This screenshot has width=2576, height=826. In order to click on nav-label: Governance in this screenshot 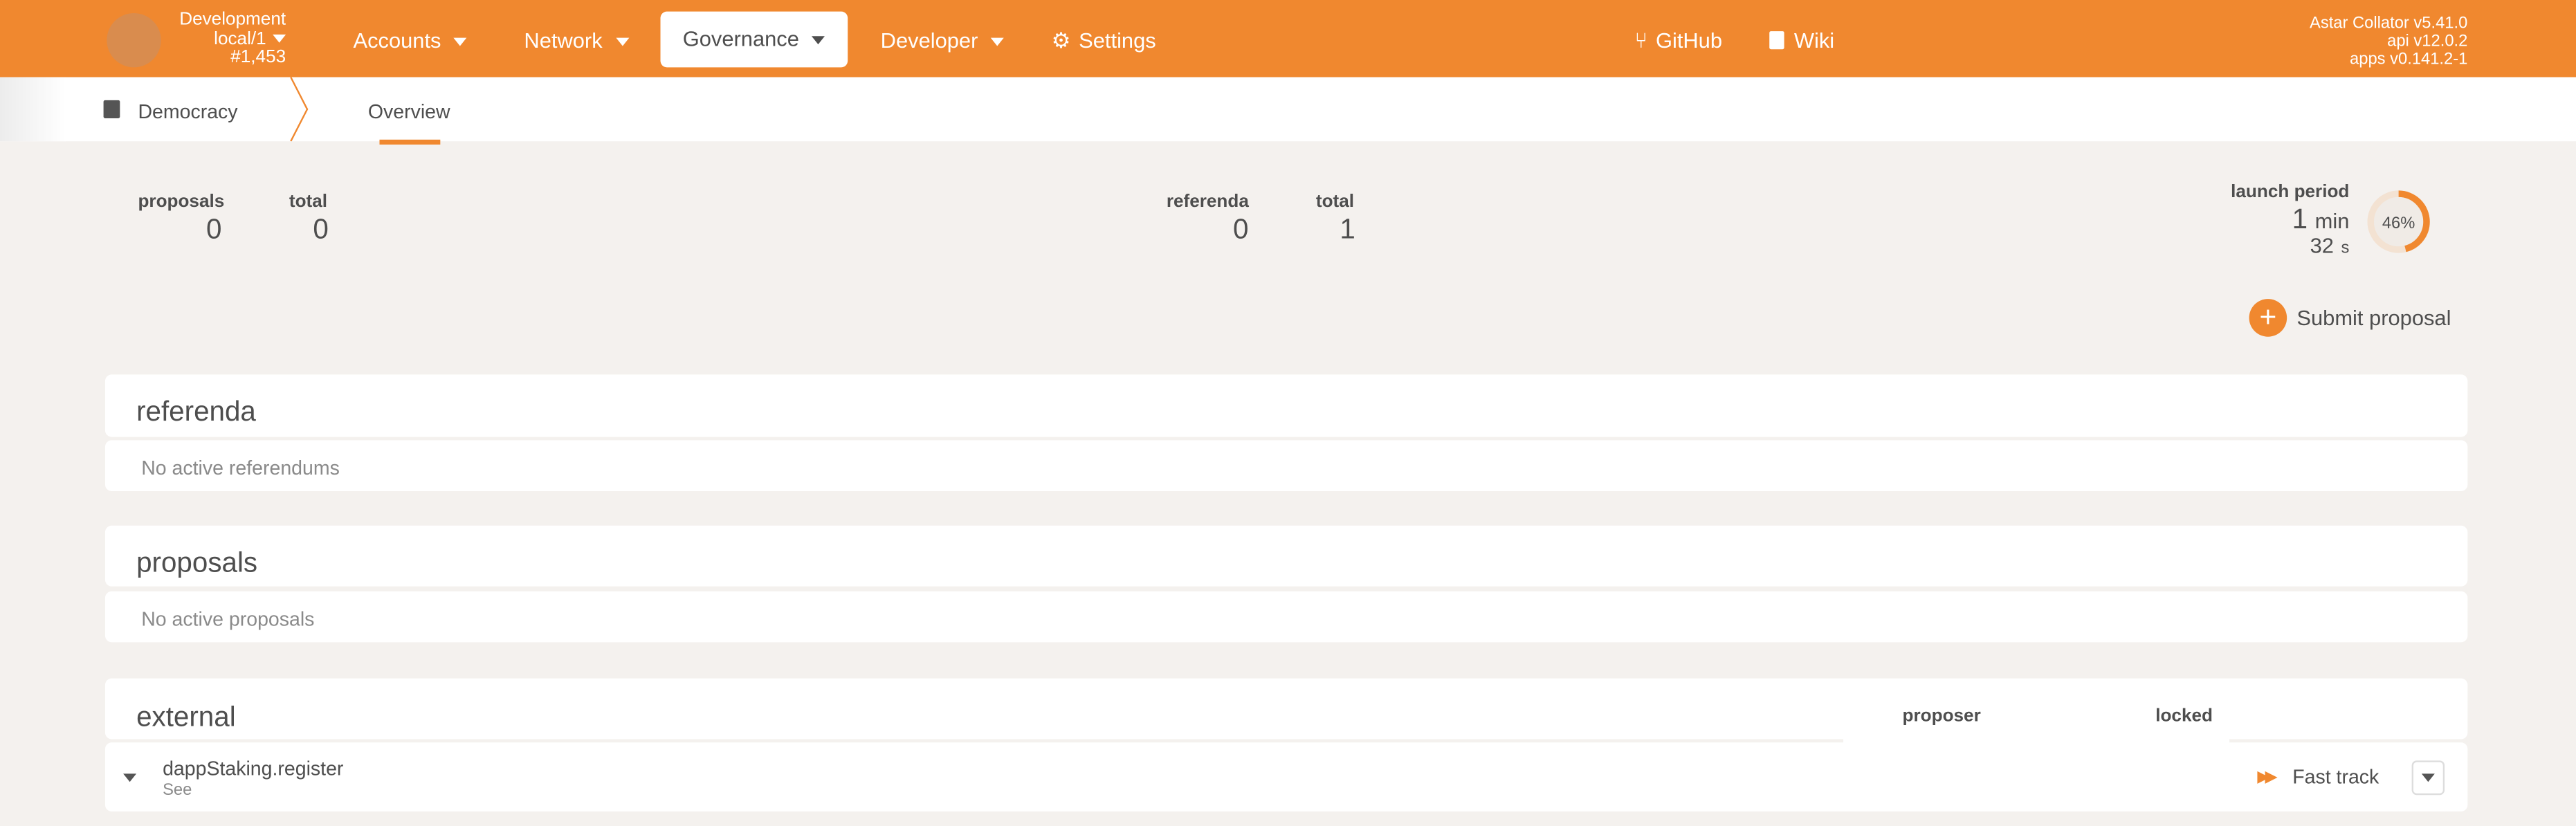, I will do `click(741, 38)`.